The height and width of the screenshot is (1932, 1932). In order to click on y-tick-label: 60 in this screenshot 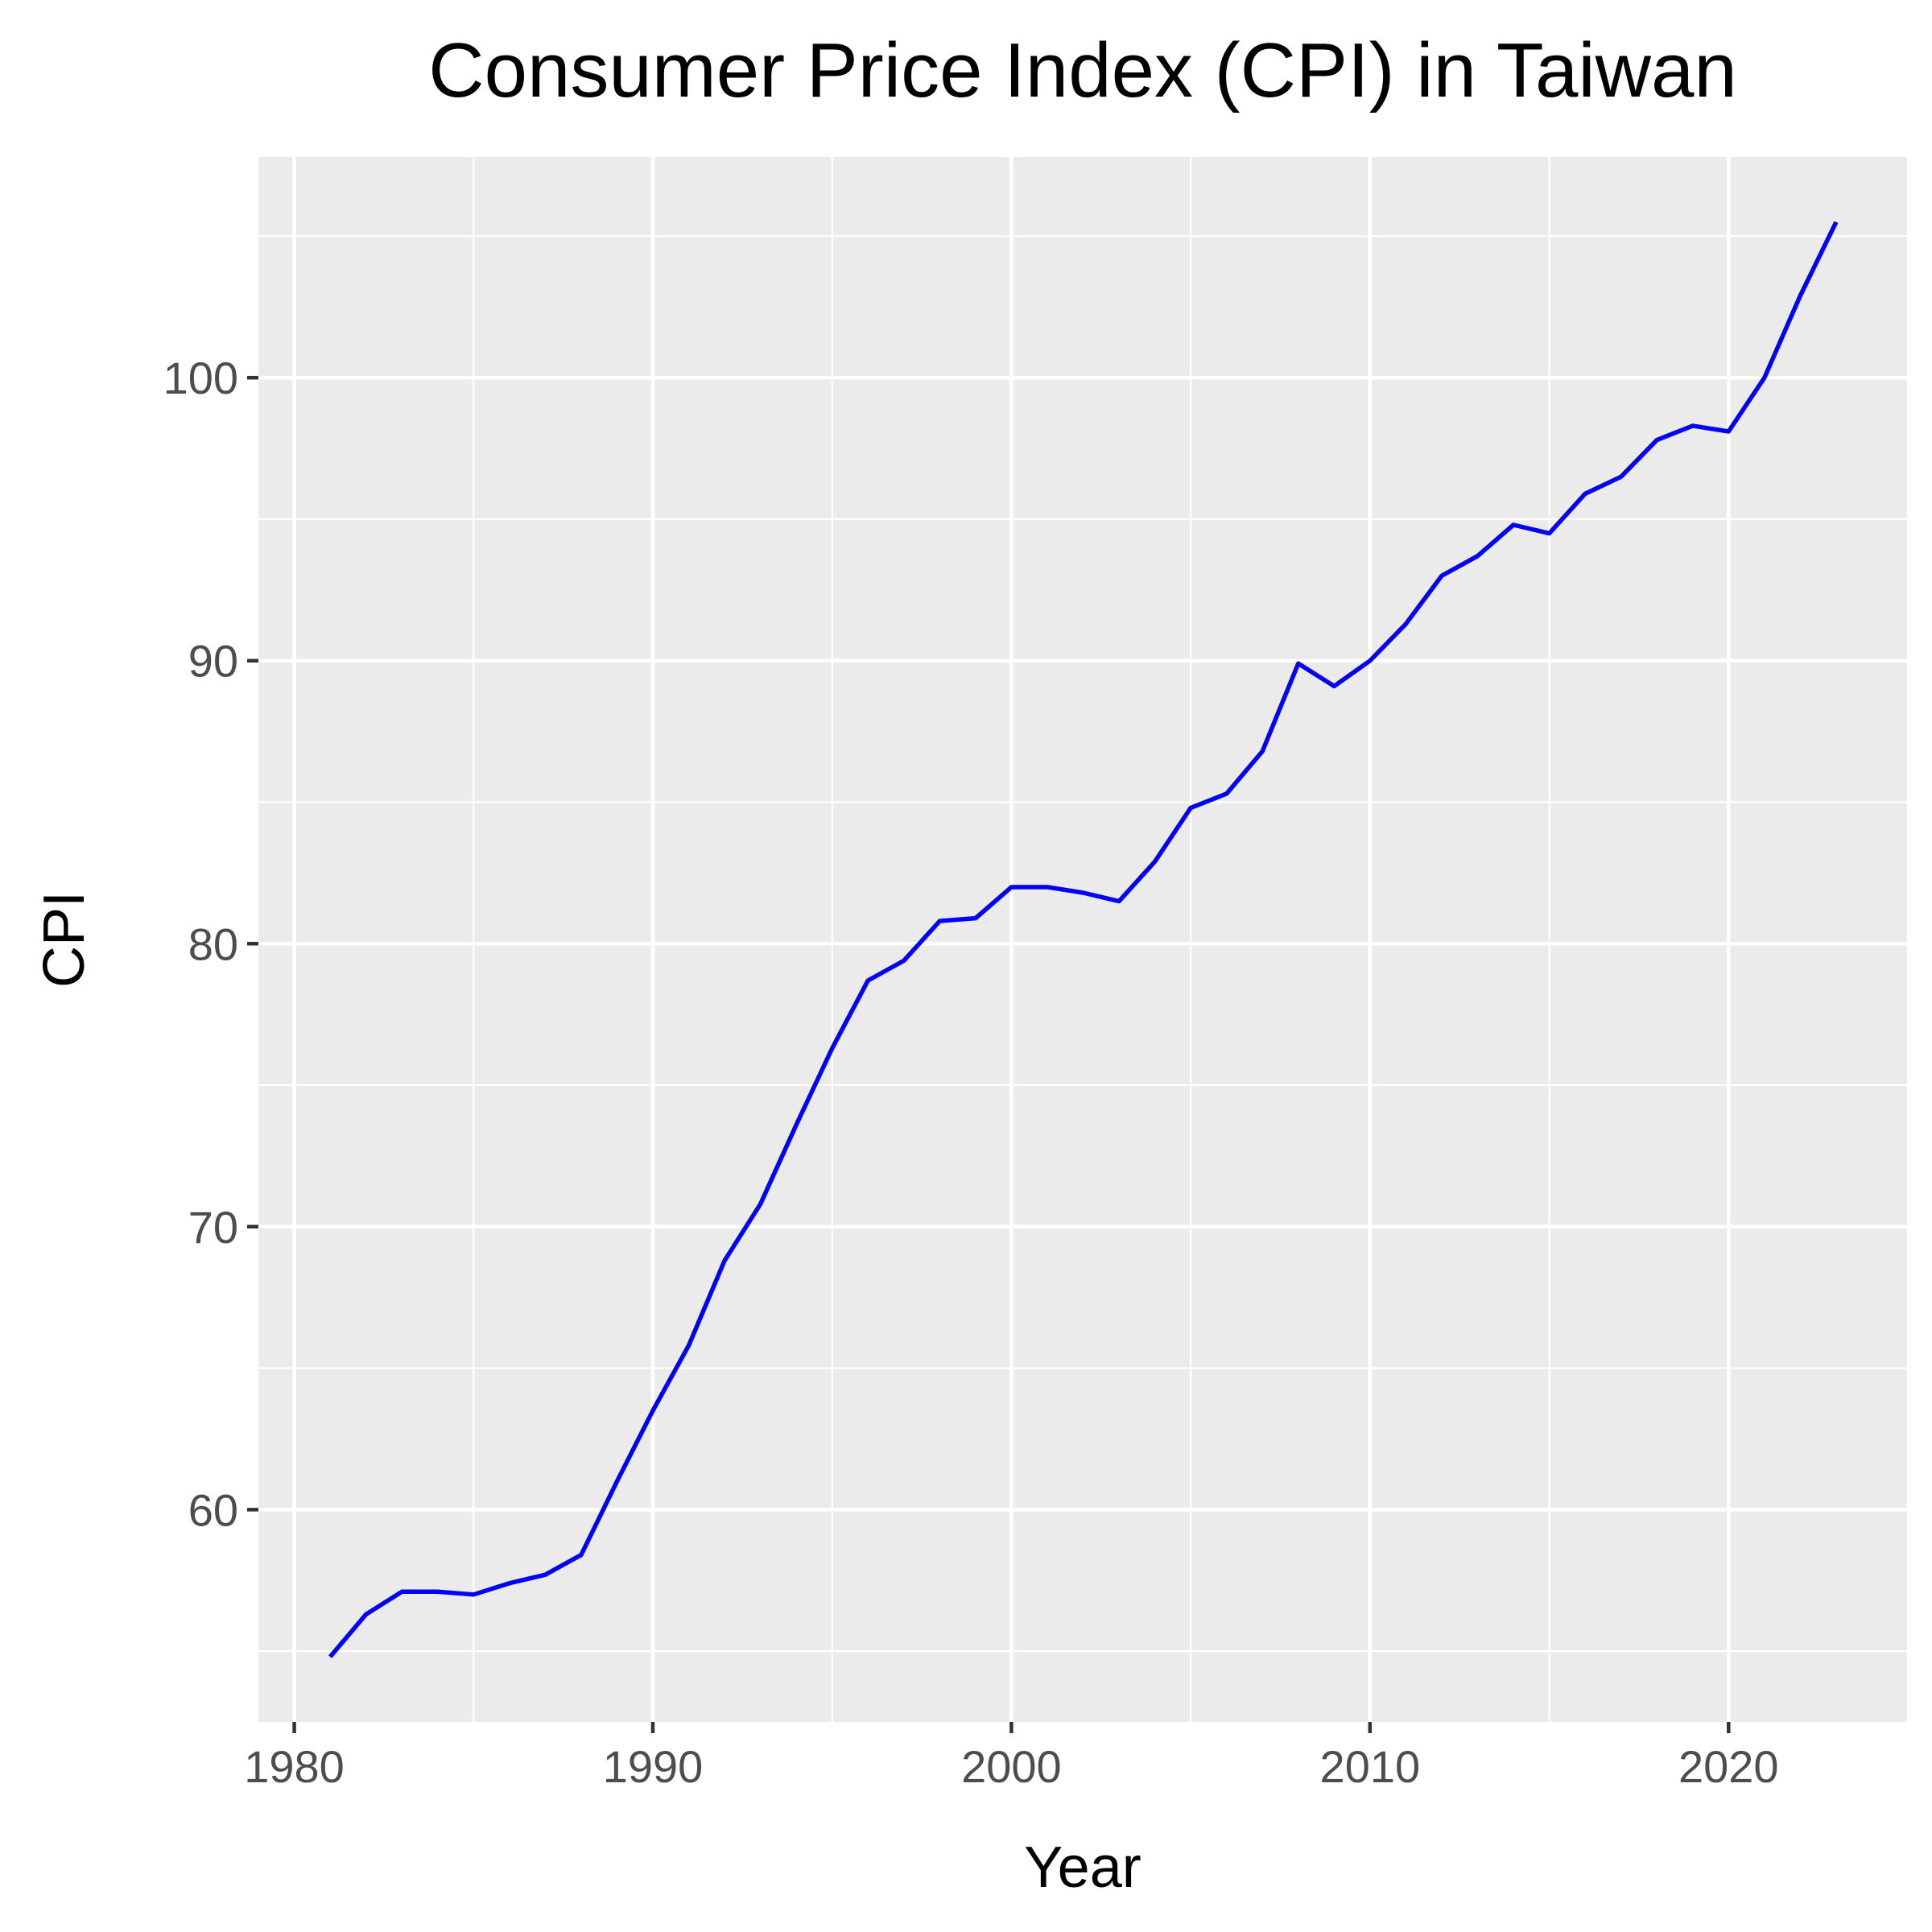, I will do `click(213, 1509)`.